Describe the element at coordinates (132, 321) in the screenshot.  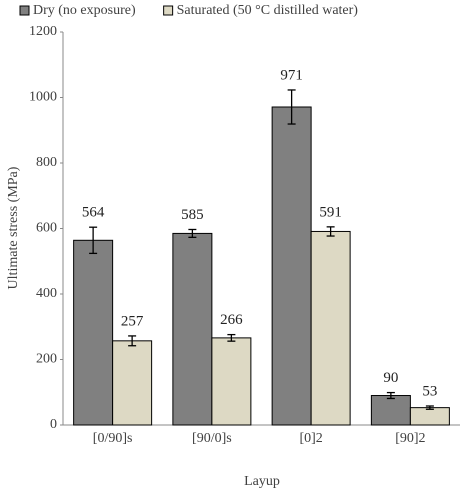
I see `data-label: 257` at that location.